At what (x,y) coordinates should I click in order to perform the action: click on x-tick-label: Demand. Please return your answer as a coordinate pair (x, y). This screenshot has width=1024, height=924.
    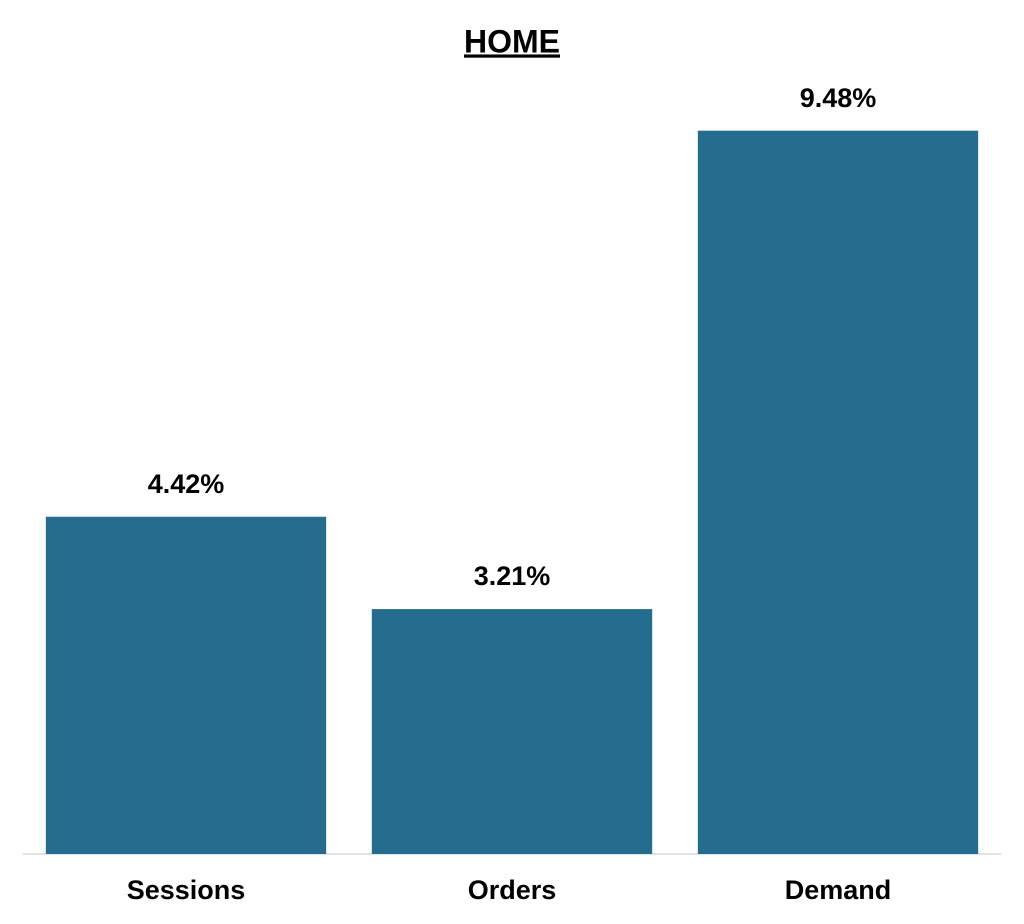
    Looking at the image, I should click on (838, 890).